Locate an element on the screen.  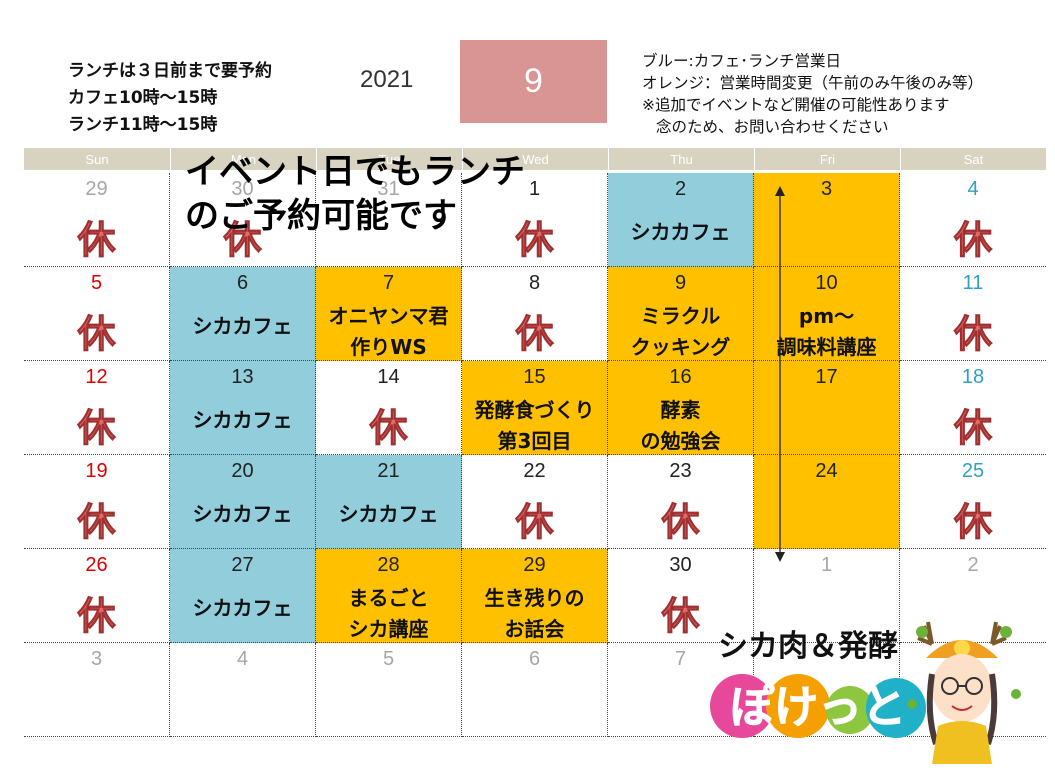
day-cell: 24 is located at coordinates (827, 502).